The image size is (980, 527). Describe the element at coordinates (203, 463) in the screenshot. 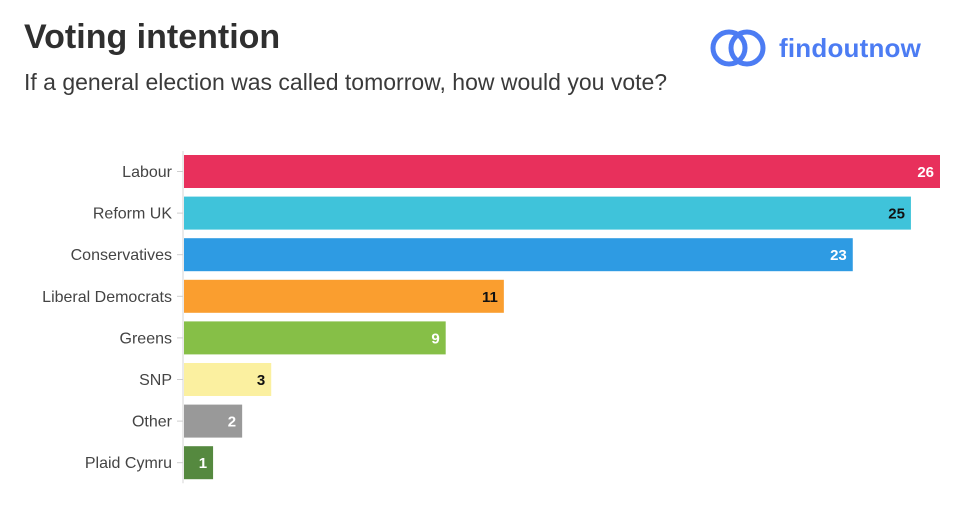

I see `value-label: 1` at that location.